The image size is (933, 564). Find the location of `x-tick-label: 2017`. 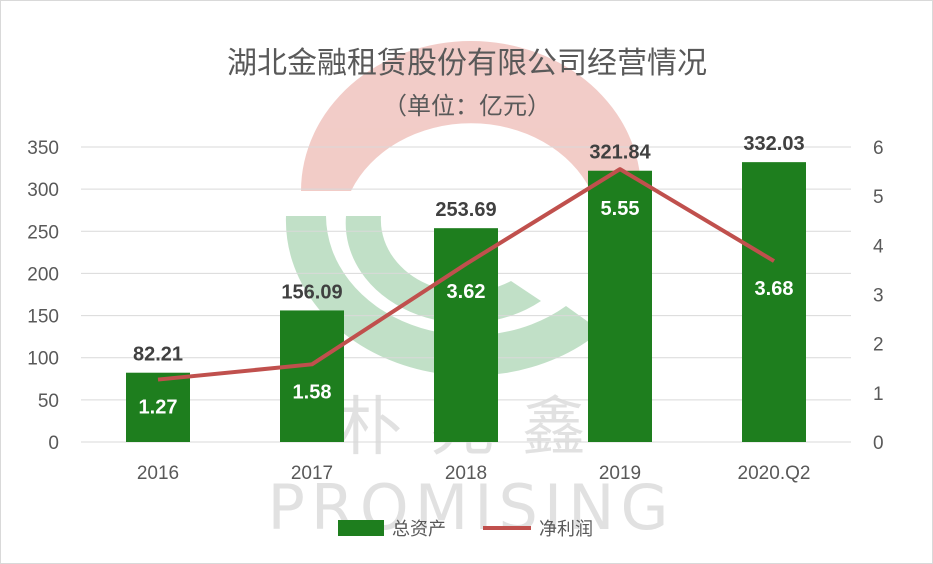

x-tick-label: 2017 is located at coordinates (312, 473).